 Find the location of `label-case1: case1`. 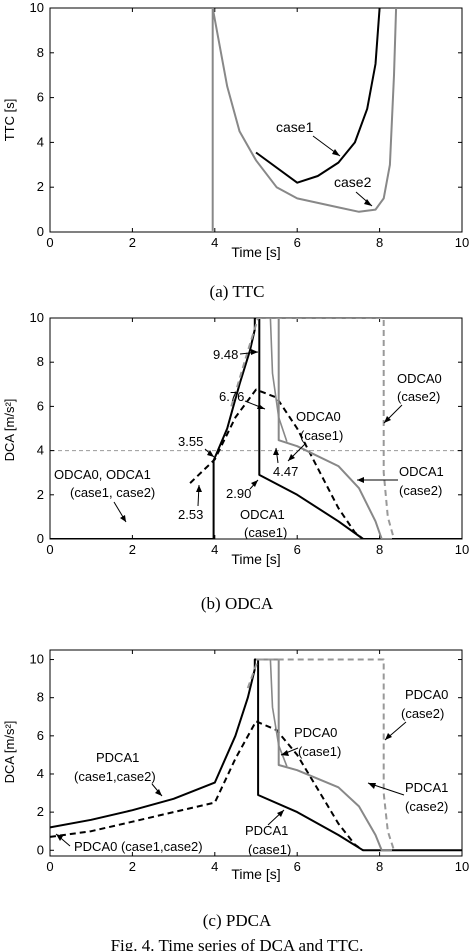

label-case1: case1 is located at coordinates (295, 127).